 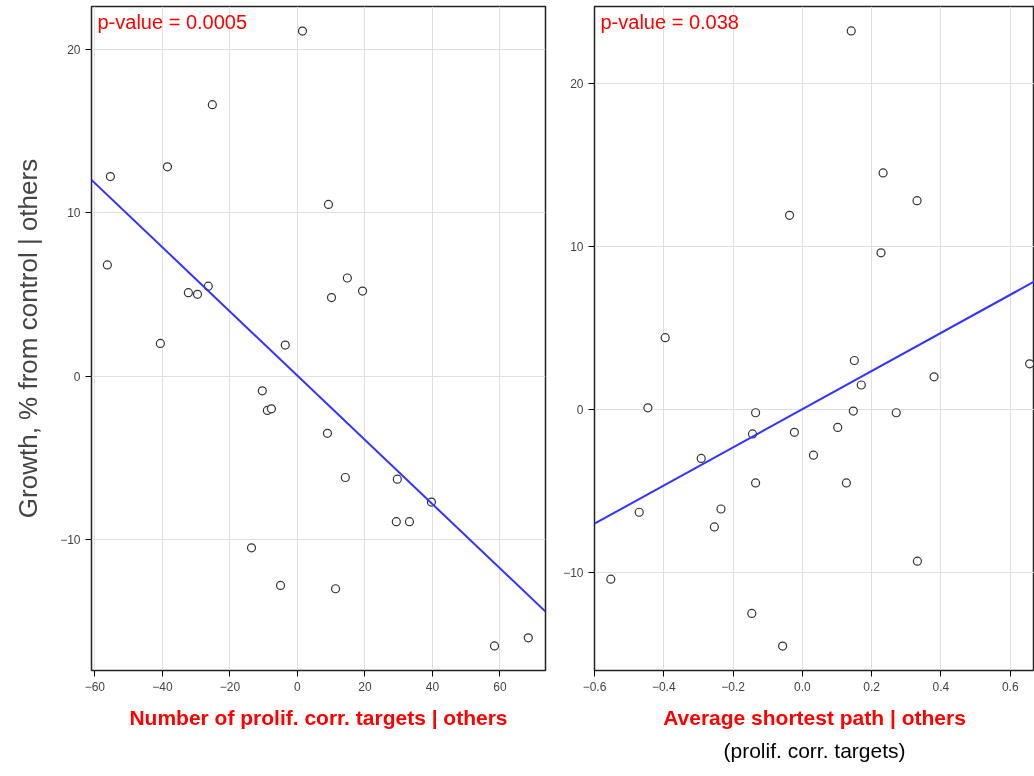 What do you see at coordinates (432, 686) in the screenshot?
I see `x-tick-label: 40` at bounding box center [432, 686].